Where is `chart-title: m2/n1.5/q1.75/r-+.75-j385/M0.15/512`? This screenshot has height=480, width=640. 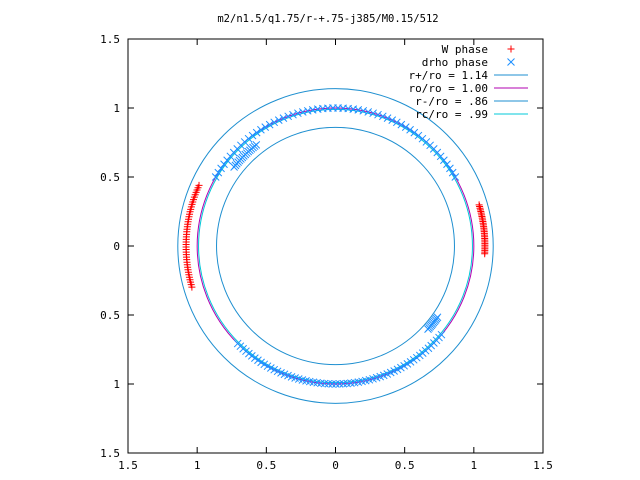
chart-title: m2/n1.5/q1.75/r-+.75-j385/M0.15/512 is located at coordinates (327, 19).